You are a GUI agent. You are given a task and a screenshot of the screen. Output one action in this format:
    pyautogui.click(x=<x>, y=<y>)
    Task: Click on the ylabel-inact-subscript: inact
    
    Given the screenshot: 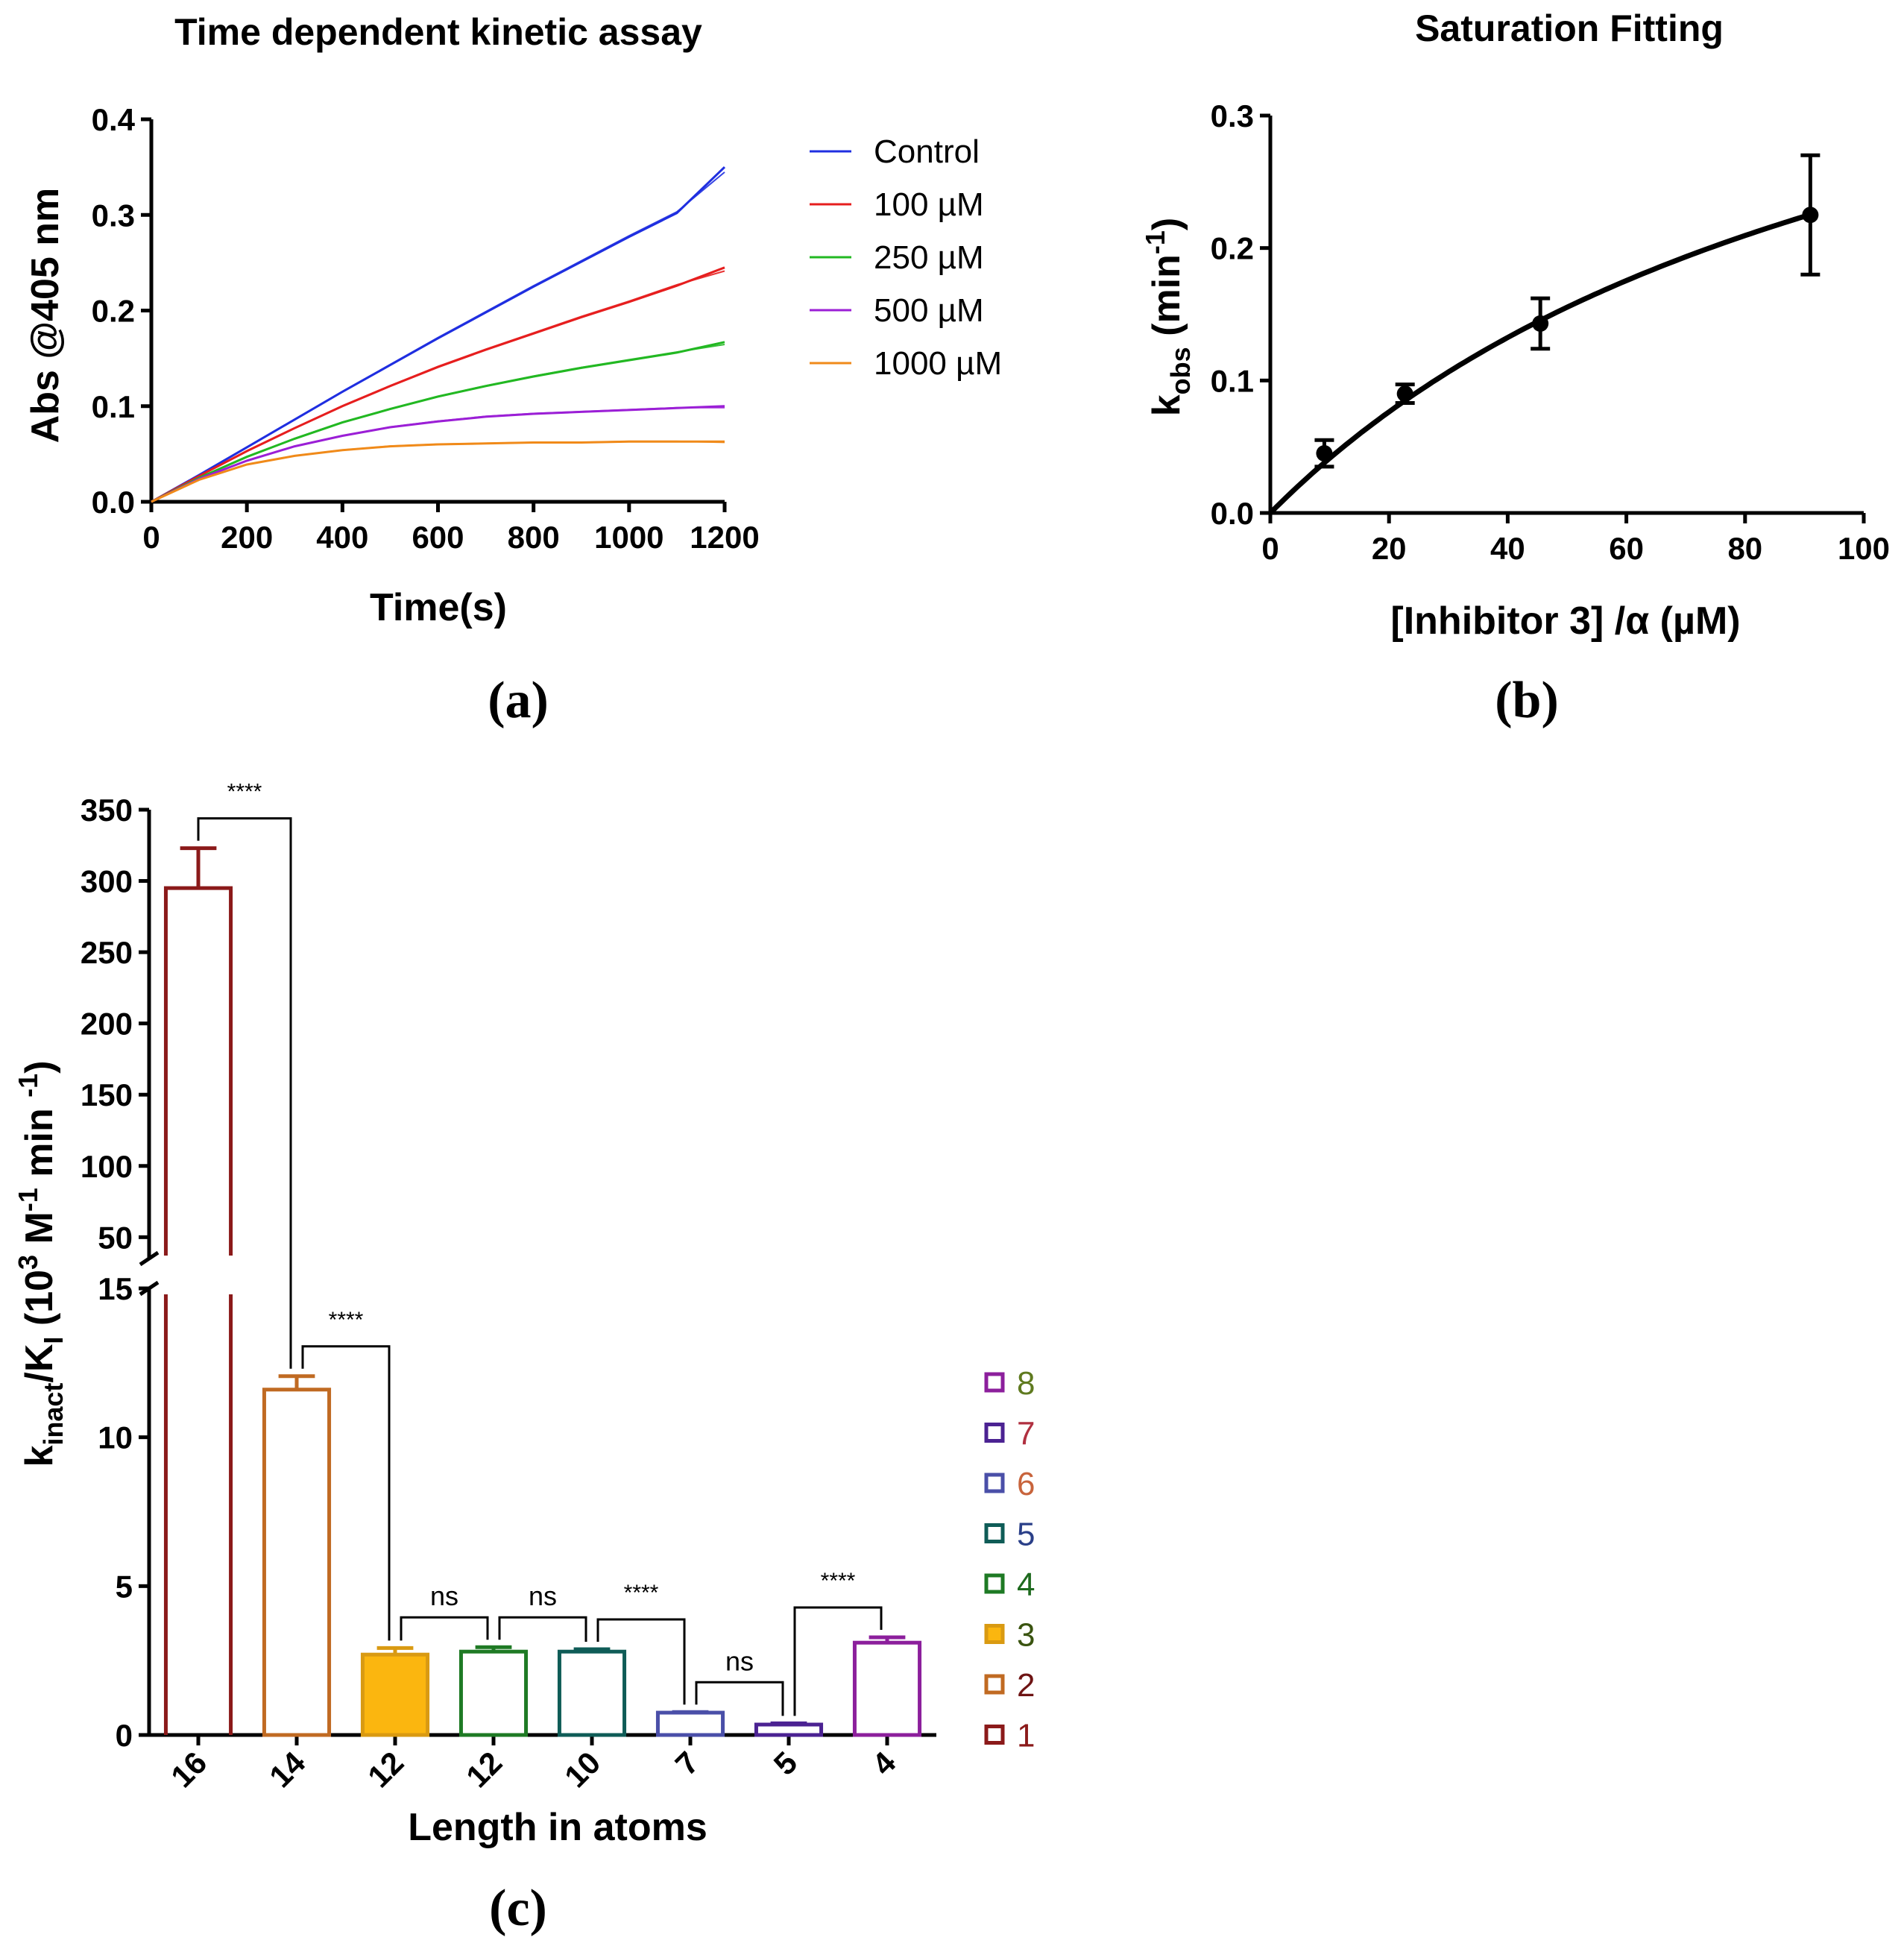 What is the action you would take?
    pyautogui.click(x=53, y=1414)
    